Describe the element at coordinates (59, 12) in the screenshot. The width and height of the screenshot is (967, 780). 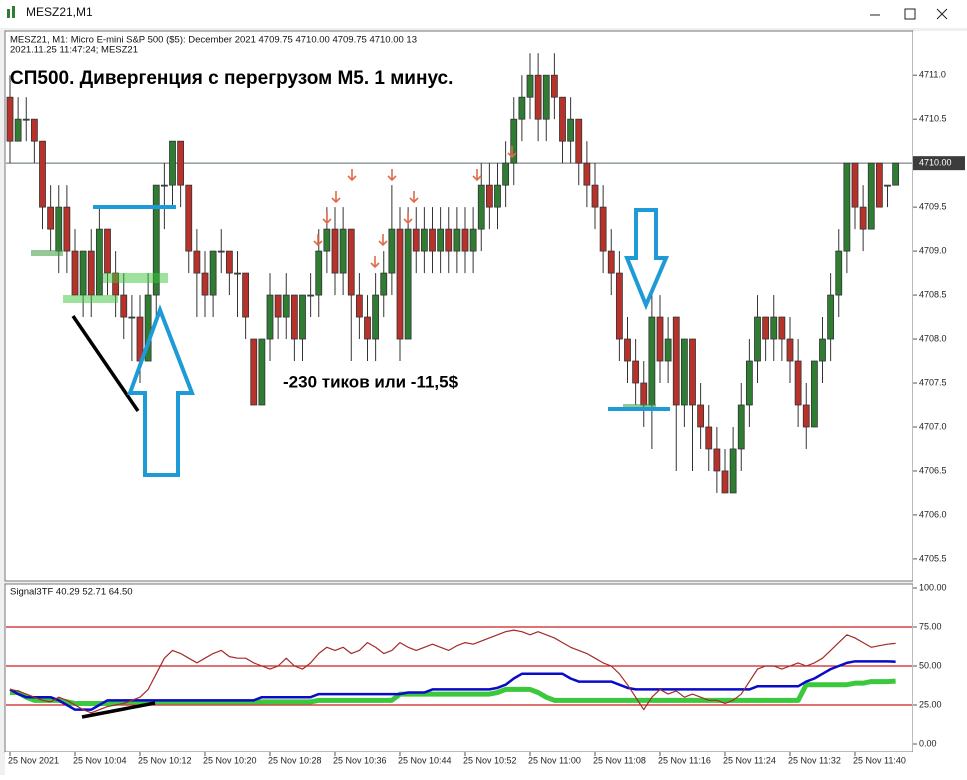
I see `window-title: MESZ21,M1` at that location.